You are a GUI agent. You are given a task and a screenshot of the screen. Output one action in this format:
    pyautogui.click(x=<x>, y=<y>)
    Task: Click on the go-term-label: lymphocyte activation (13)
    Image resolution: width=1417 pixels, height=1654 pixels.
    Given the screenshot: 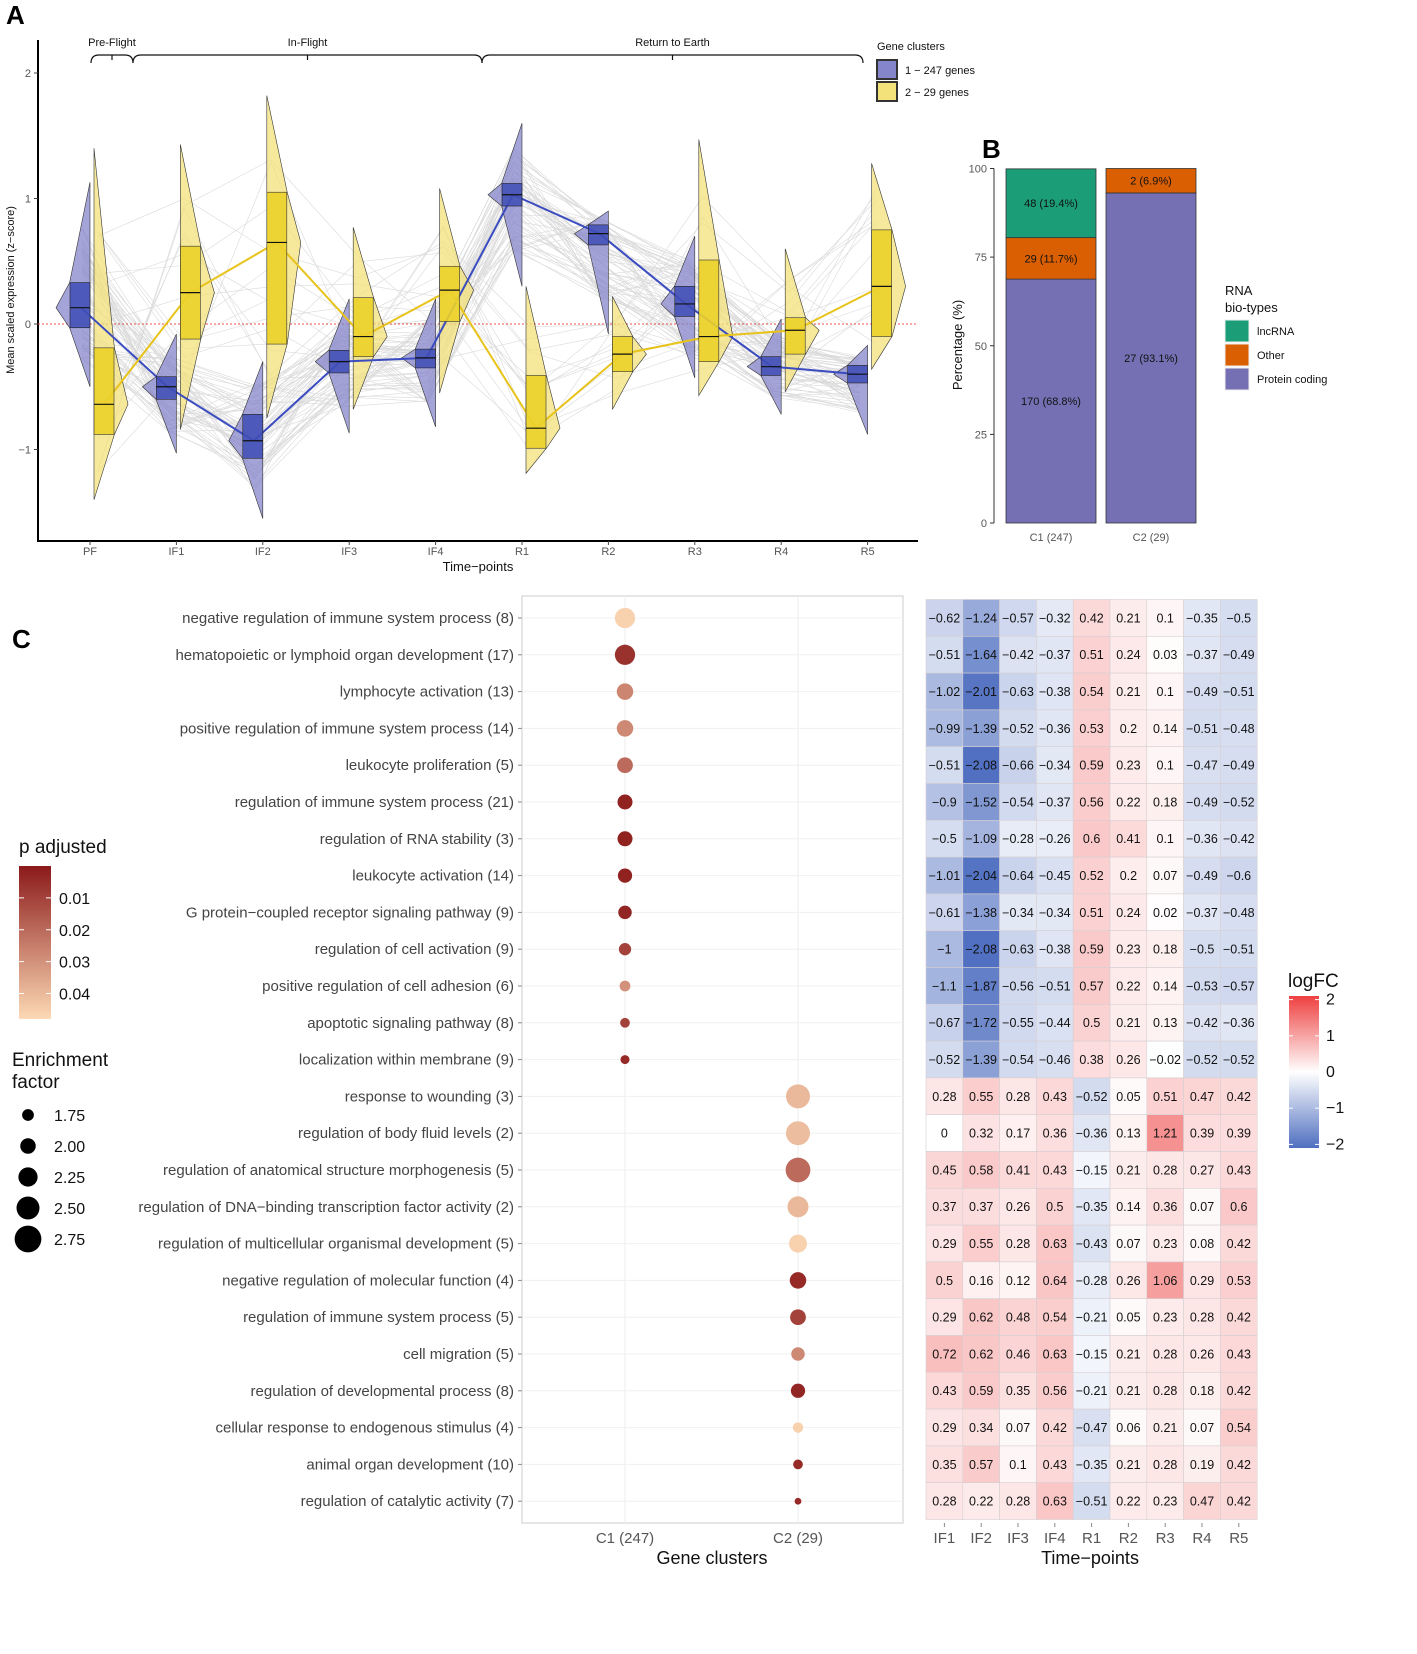 What is the action you would take?
    pyautogui.click(x=427, y=692)
    